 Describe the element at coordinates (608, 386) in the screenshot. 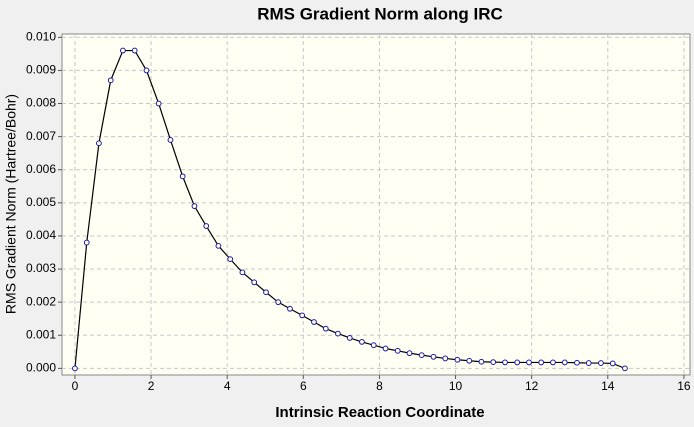

I see `x-tick-label: 14` at that location.